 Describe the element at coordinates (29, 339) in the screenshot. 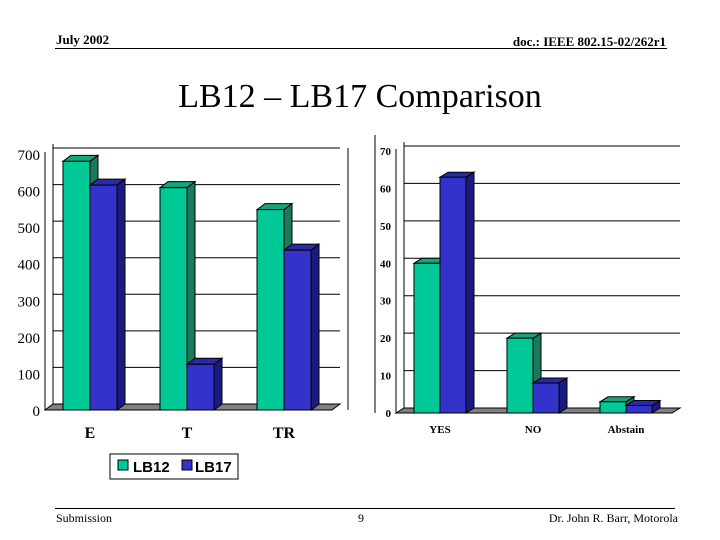

I see `chart-ballot-y-tick-label: 200` at that location.